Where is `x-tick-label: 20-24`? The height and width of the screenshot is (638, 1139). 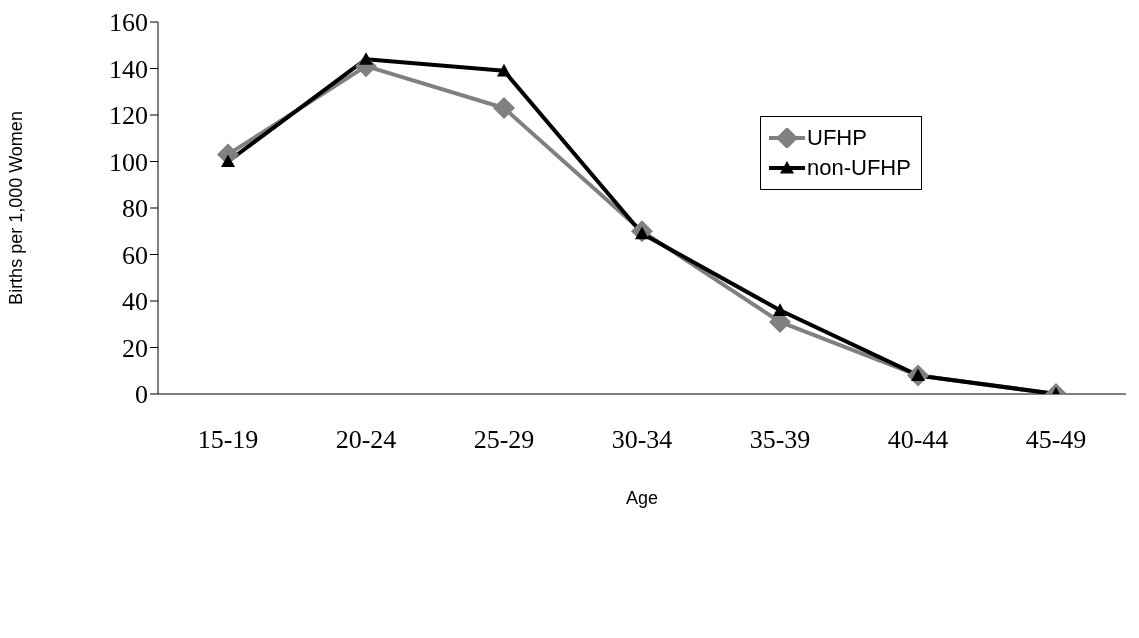
x-tick-label: 20-24 is located at coordinates (366, 440).